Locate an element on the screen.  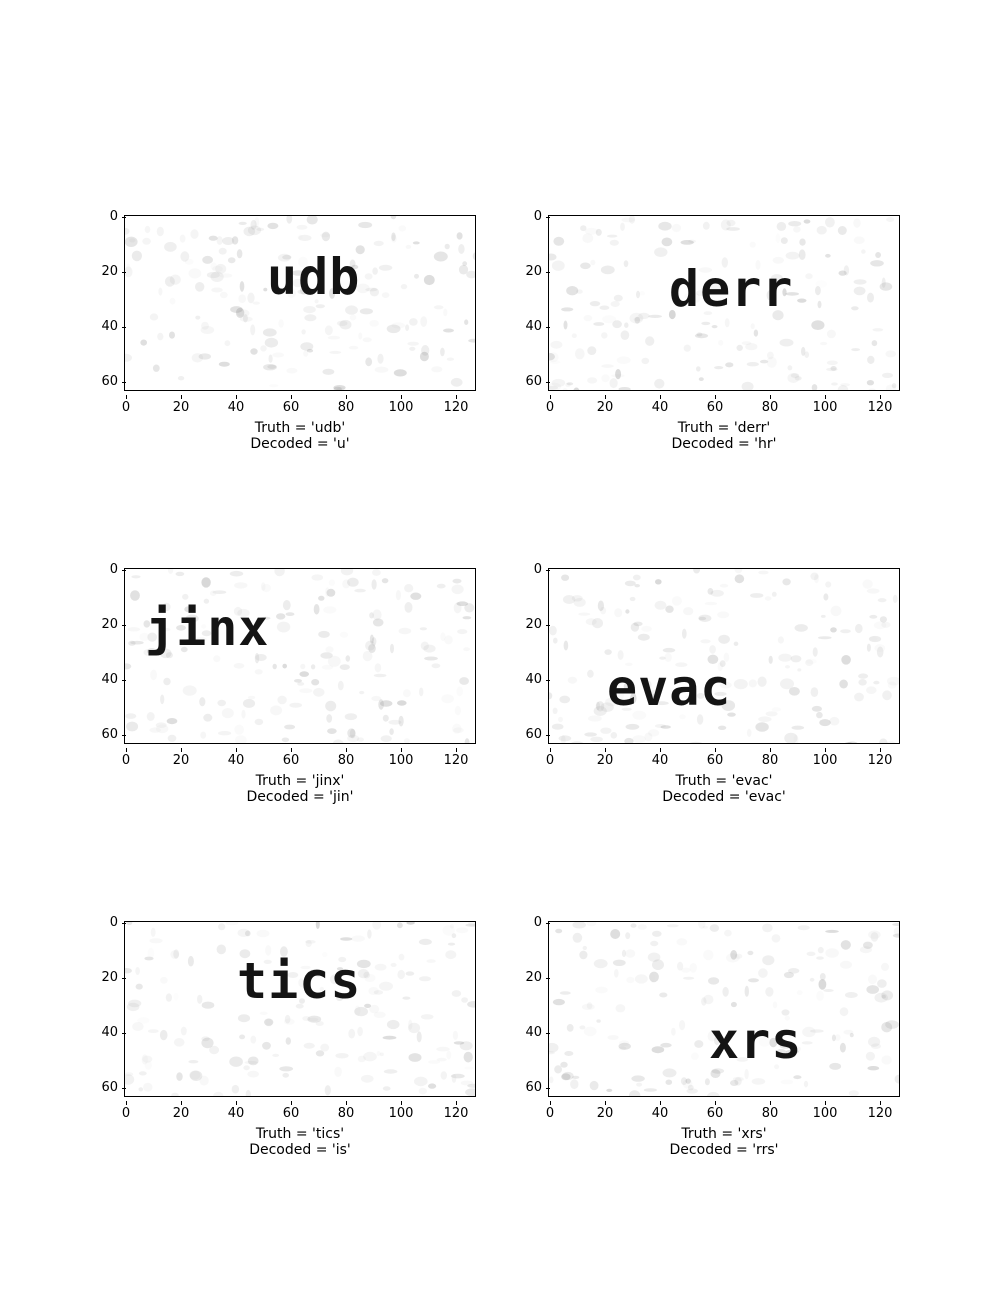
image-plot: tics is located at coordinates (300, 1009).